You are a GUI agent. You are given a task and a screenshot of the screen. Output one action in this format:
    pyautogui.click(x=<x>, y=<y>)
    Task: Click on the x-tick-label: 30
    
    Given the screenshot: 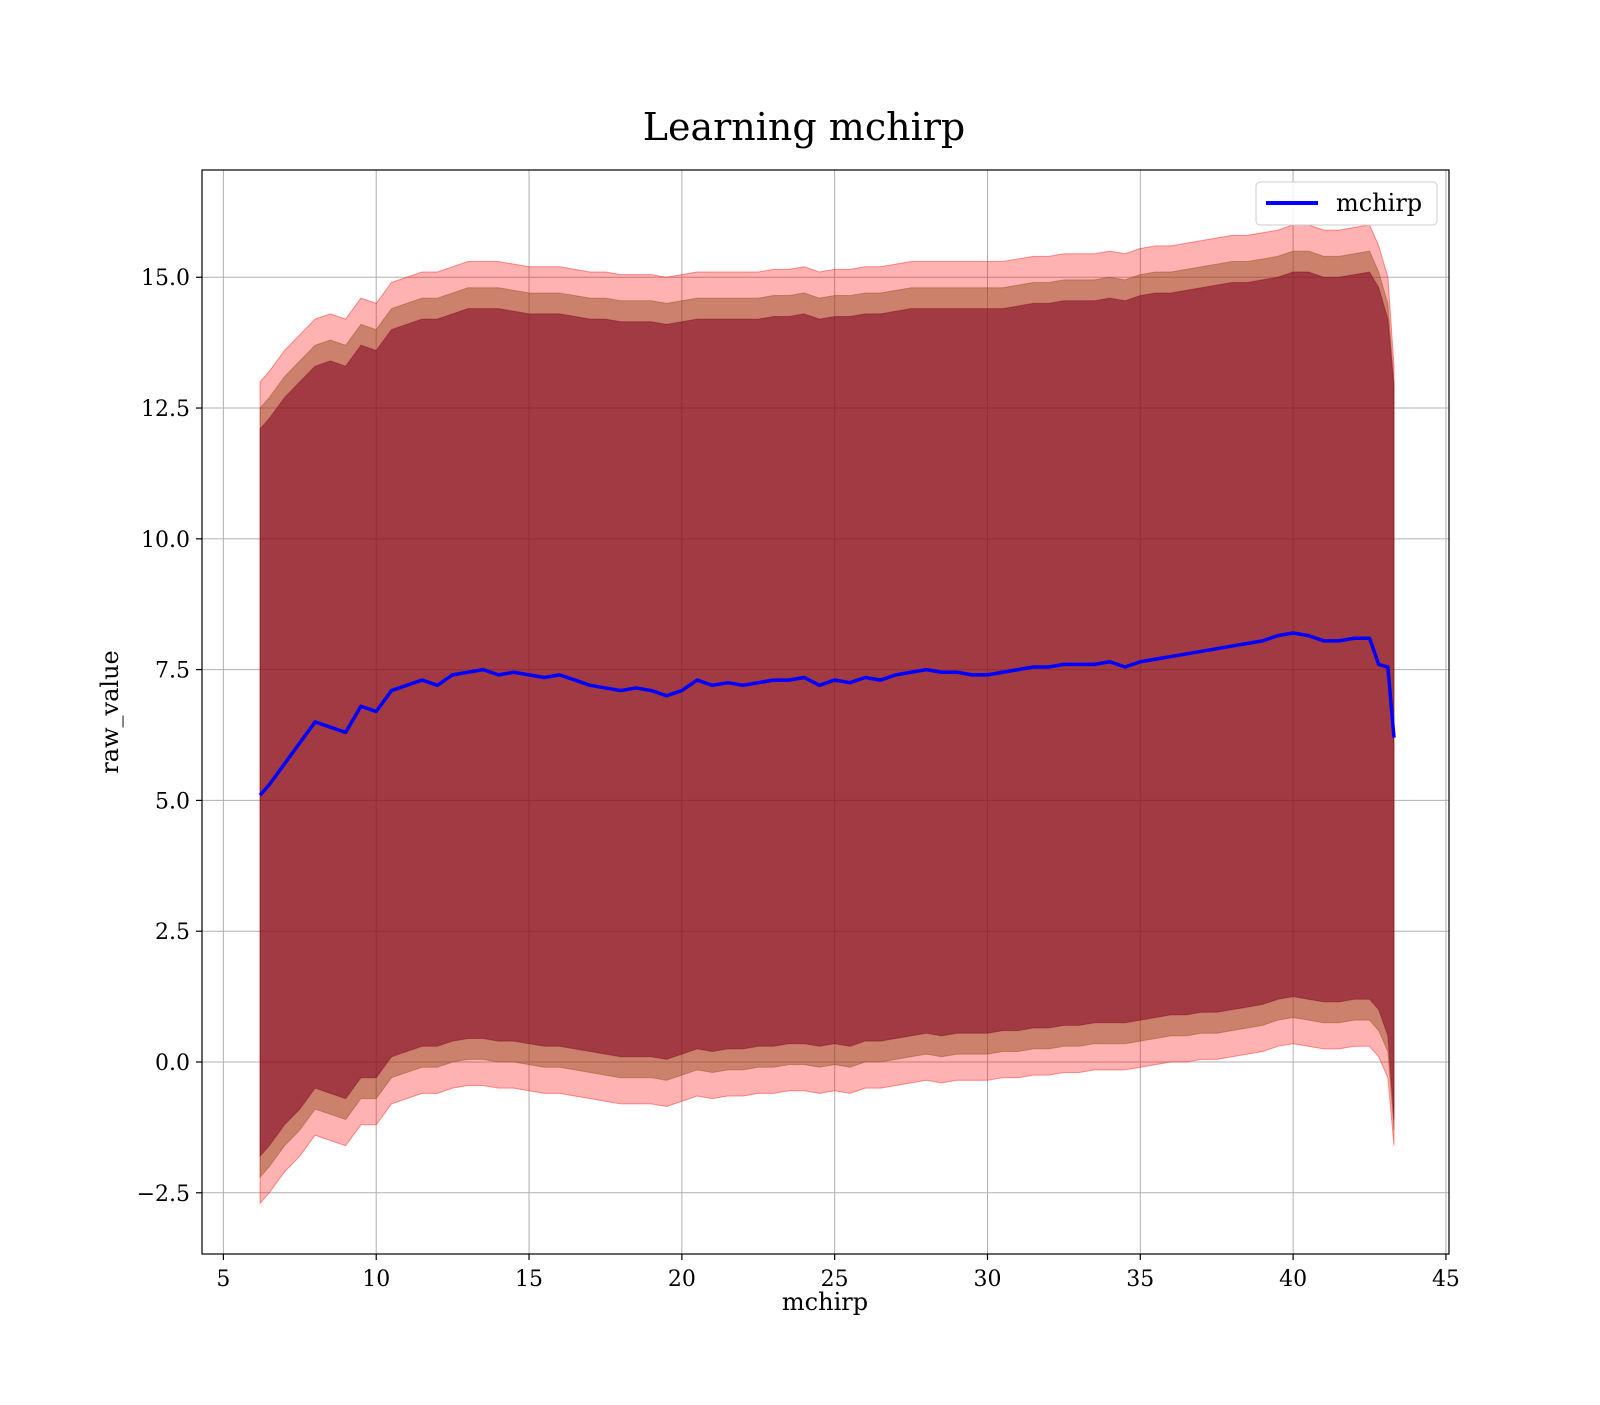 What is the action you would take?
    pyautogui.click(x=987, y=1279)
    